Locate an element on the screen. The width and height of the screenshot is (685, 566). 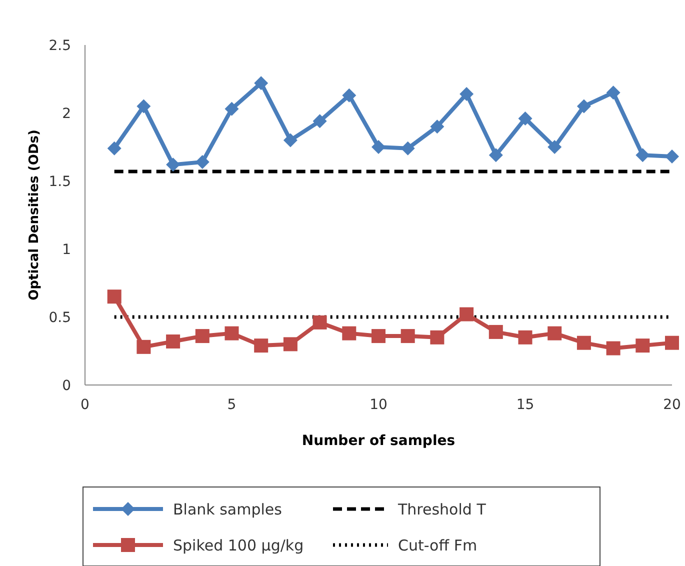
y-tick-label: 0 is located at coordinates (66, 386).